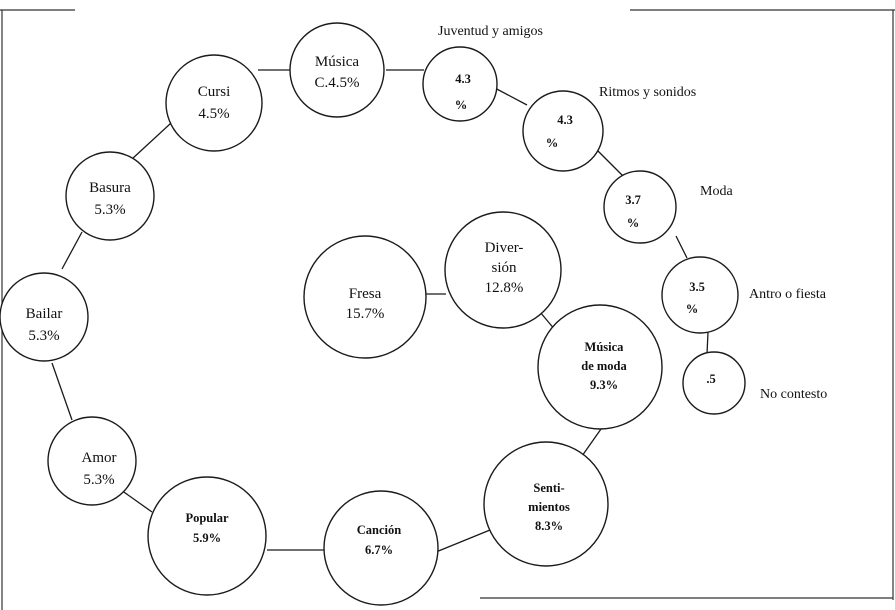  Describe the element at coordinates (214, 92) in the screenshot. I see `node-label: Cursi` at that location.